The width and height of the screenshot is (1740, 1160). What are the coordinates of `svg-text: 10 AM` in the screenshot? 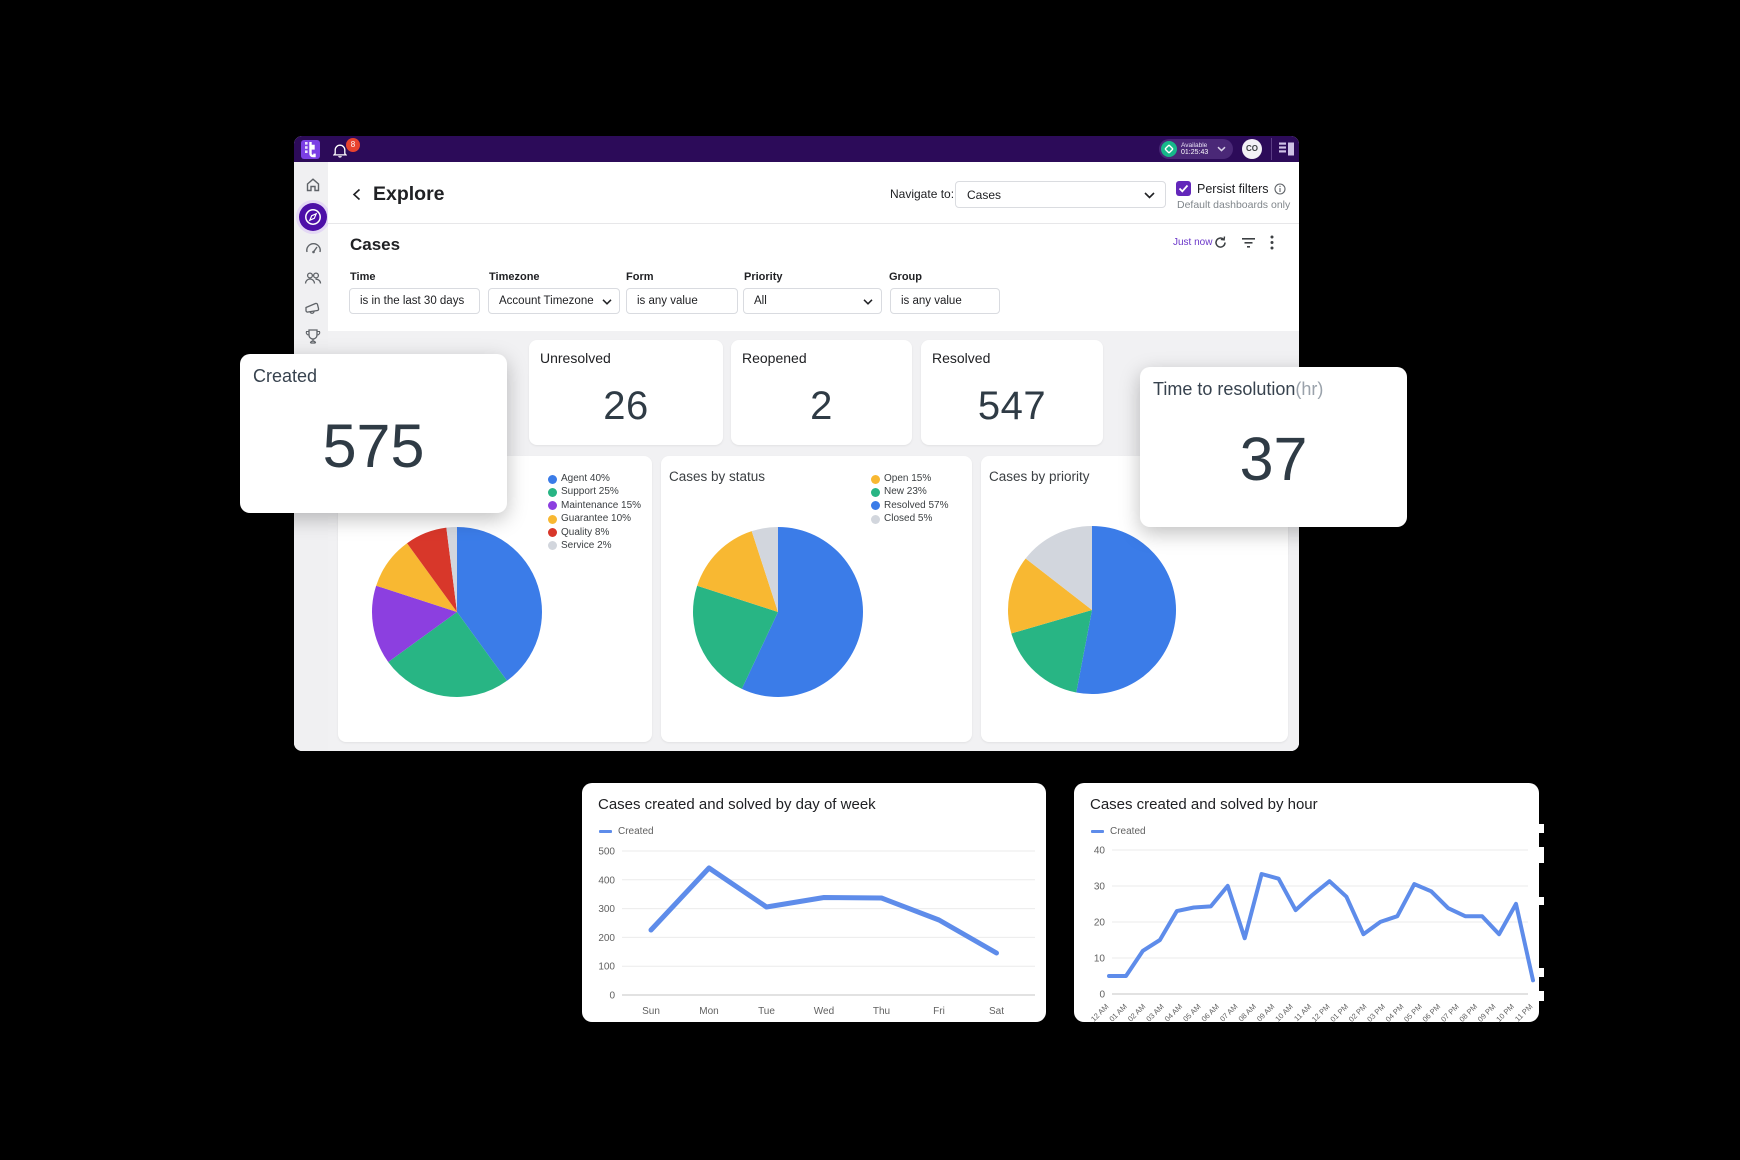 It's located at (1283, 1012).